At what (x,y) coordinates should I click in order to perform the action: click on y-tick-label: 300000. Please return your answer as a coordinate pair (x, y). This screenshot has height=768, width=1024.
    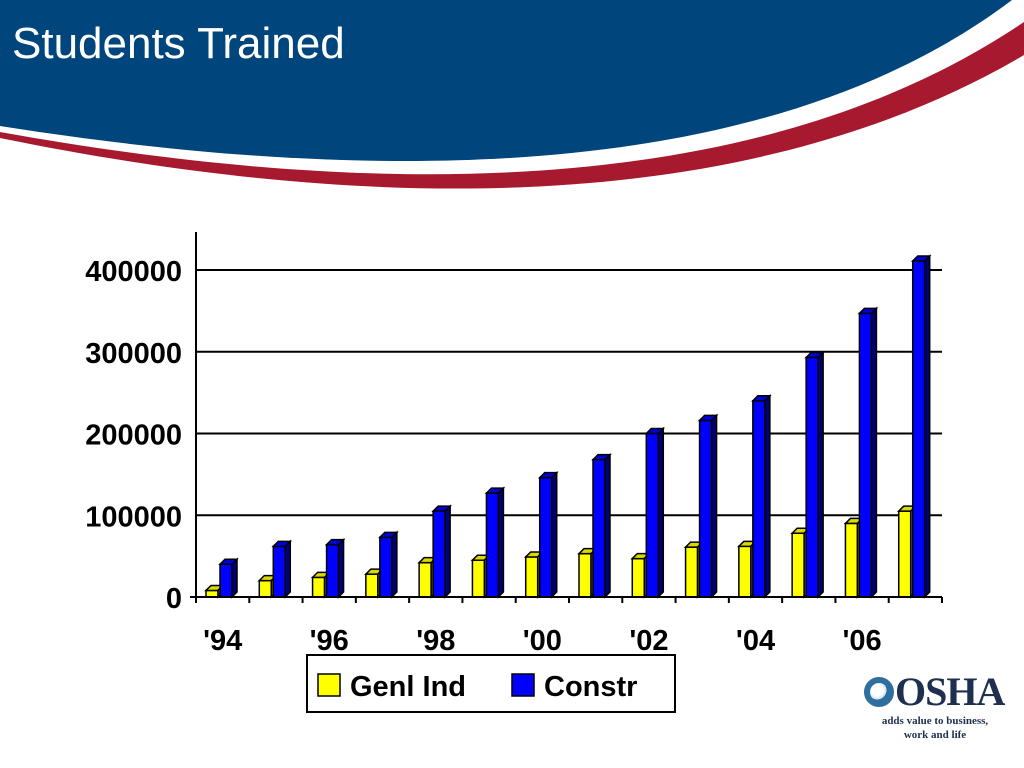
    Looking at the image, I should click on (133, 354).